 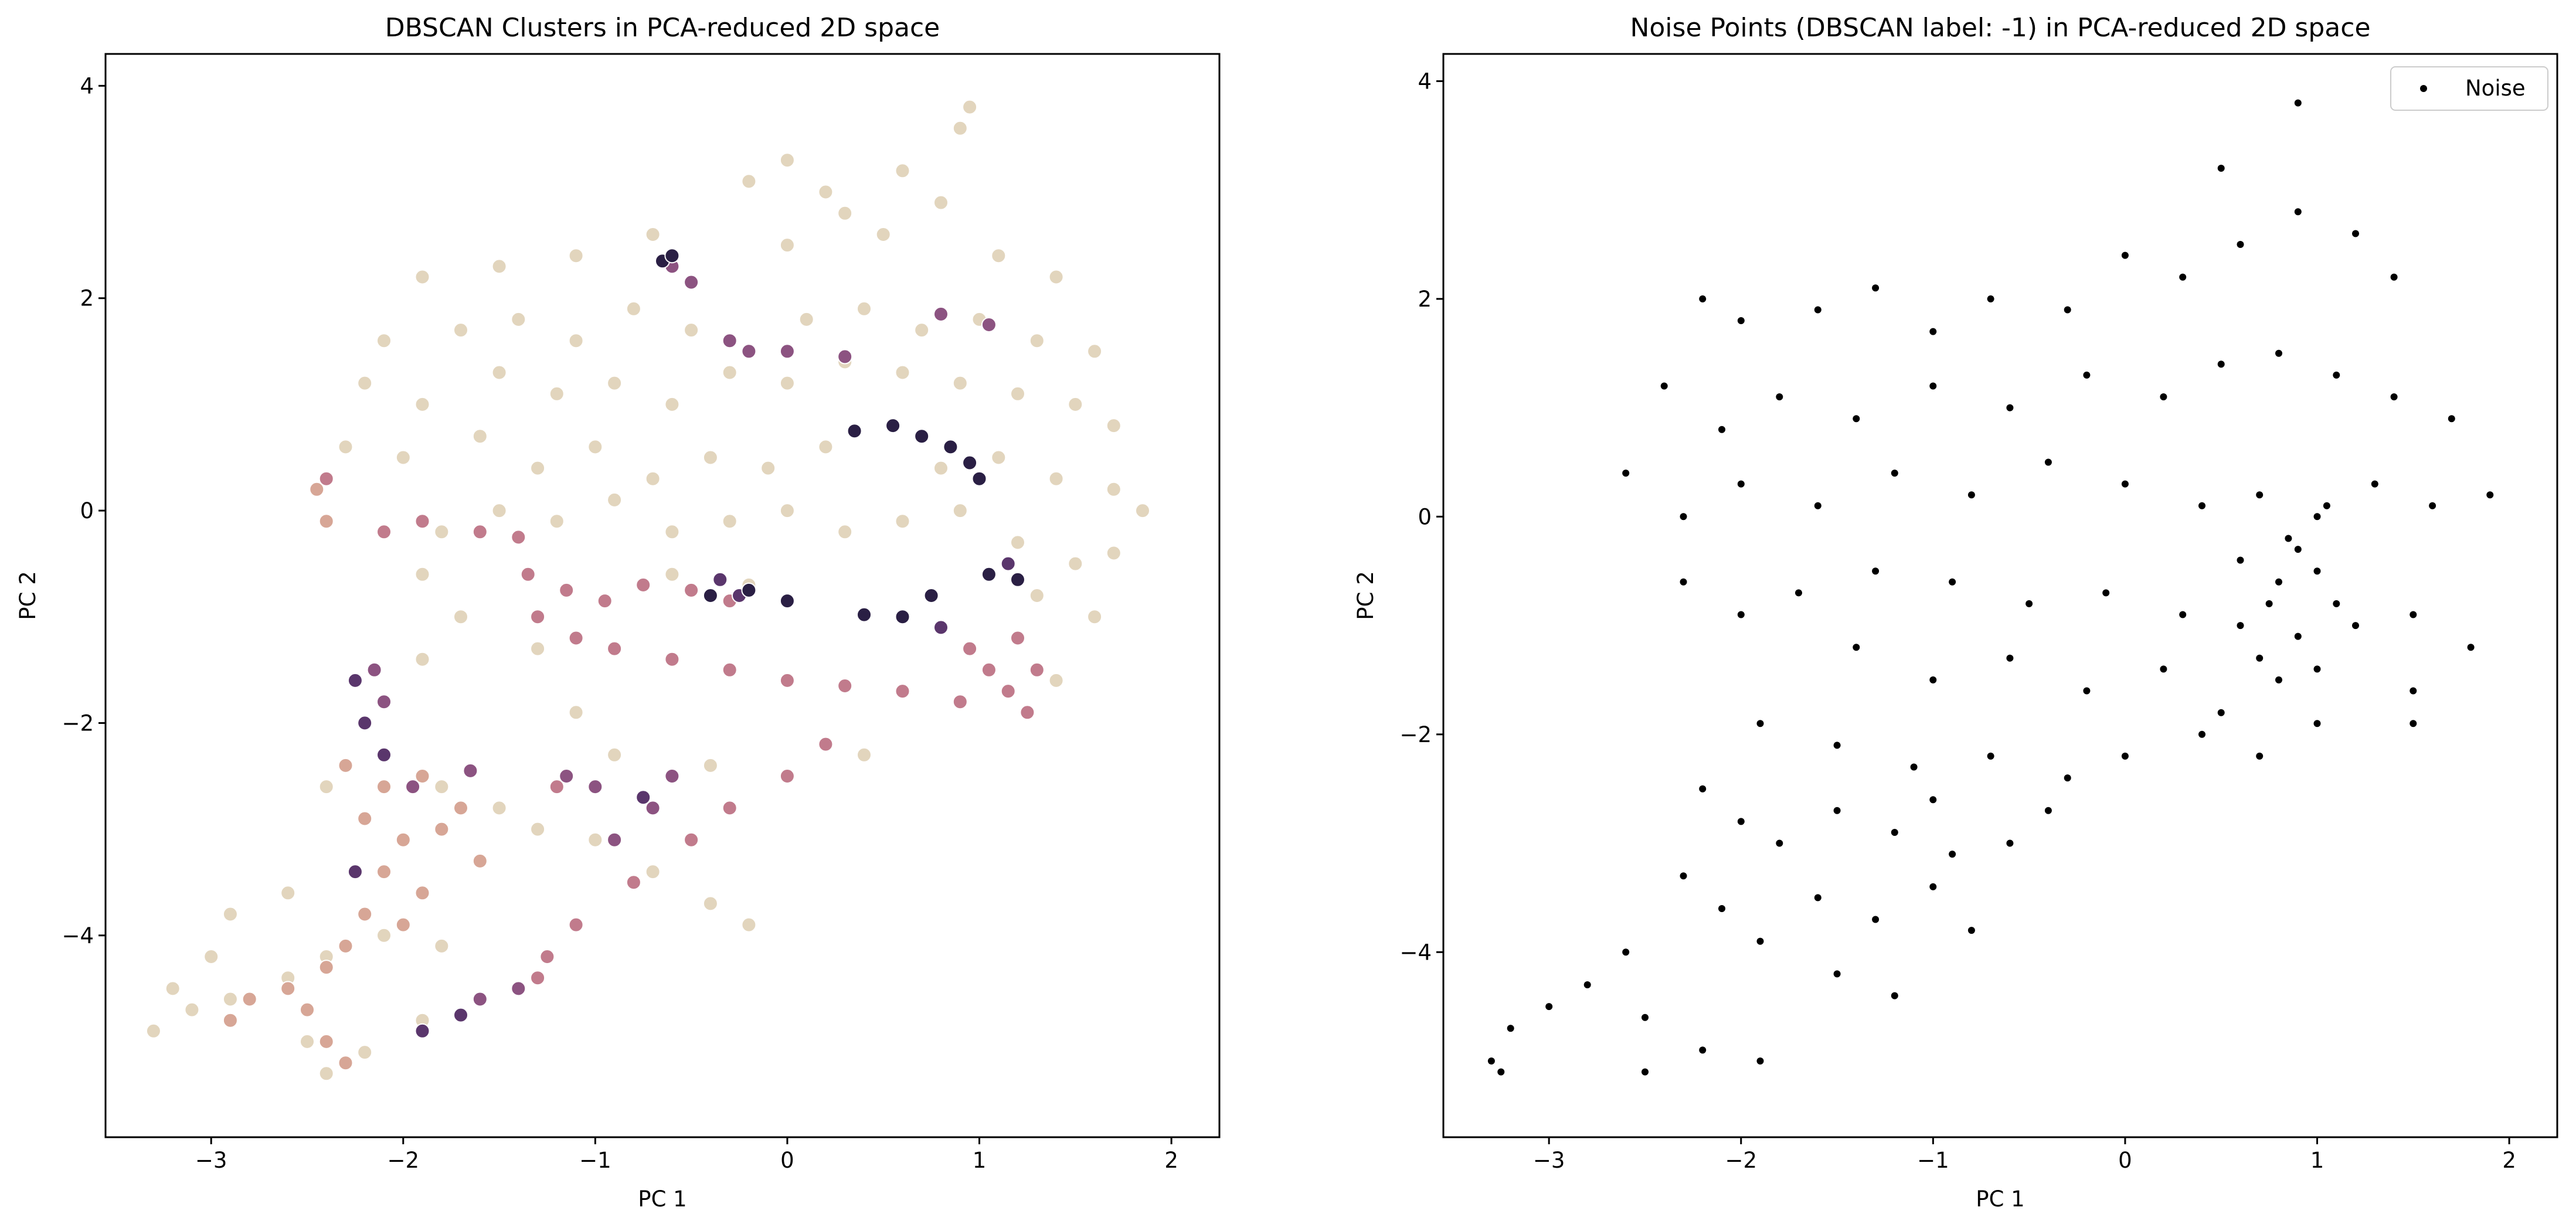 What do you see at coordinates (1425, 299) in the screenshot?
I see `y-tick-label: 2` at bounding box center [1425, 299].